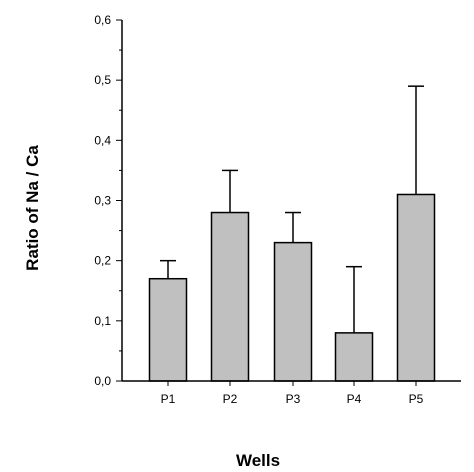  What do you see at coordinates (416, 287) in the screenshot?
I see `bar-P5` at bounding box center [416, 287].